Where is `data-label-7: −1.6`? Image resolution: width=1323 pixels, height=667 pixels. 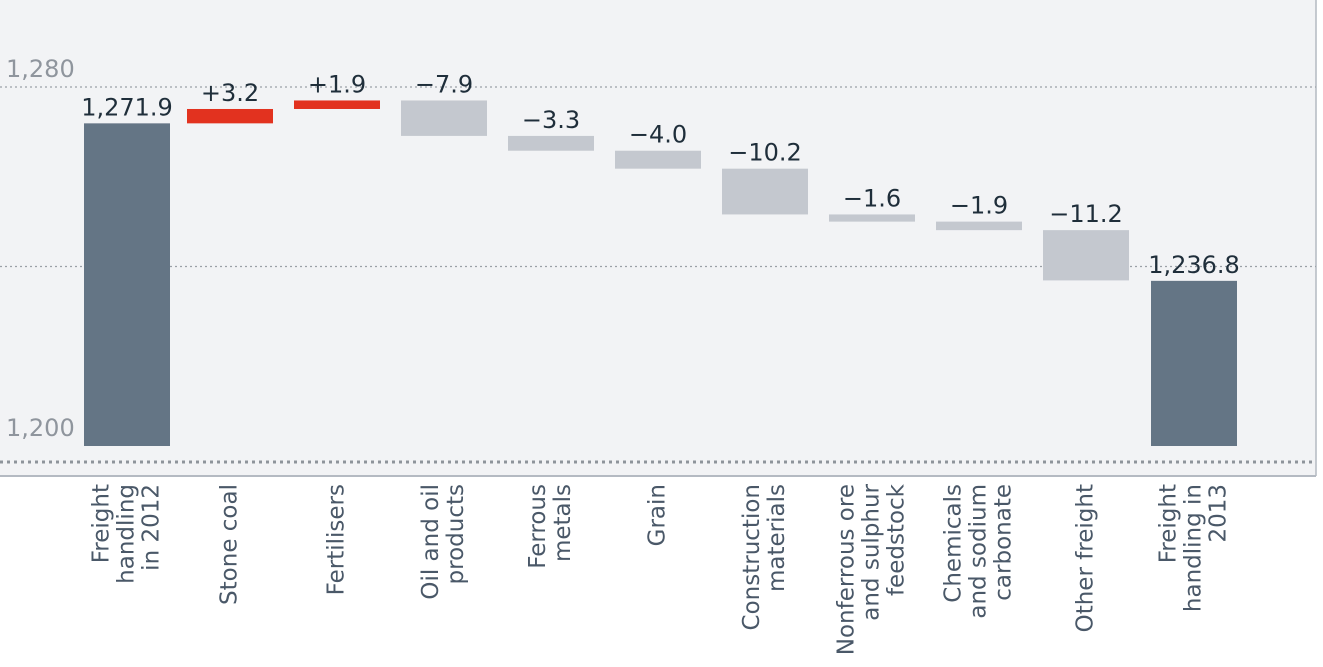 data-label-7: −1.6 is located at coordinates (872, 198).